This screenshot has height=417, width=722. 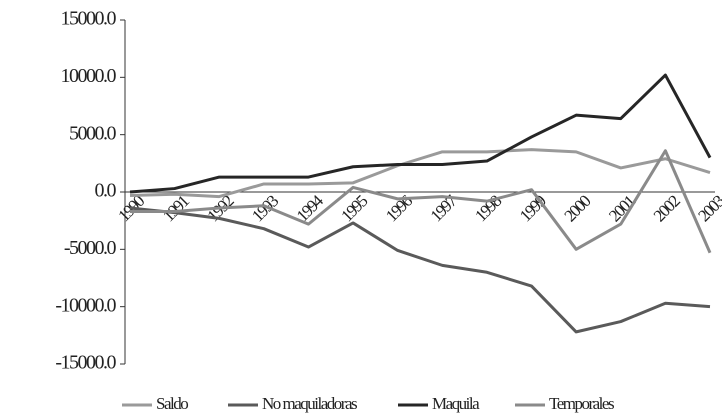 What do you see at coordinates (265, 208) in the screenshot?
I see `x-tick-label: 1993` at bounding box center [265, 208].